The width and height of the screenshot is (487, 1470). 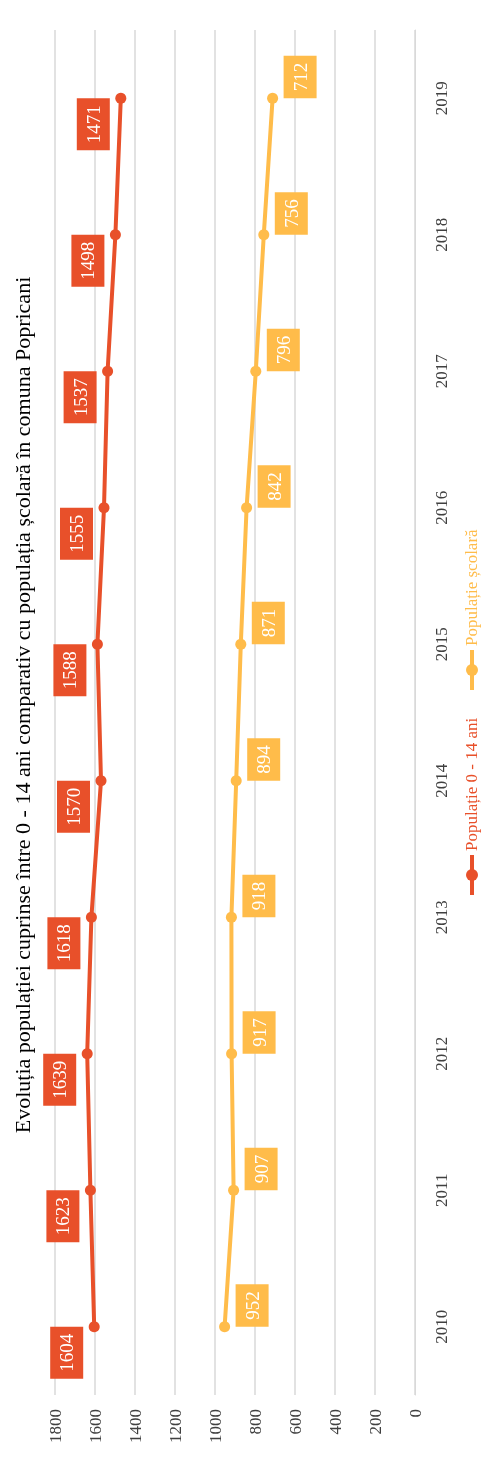 What do you see at coordinates (70, 670) in the screenshot?
I see `data-label: 1588` at bounding box center [70, 670].